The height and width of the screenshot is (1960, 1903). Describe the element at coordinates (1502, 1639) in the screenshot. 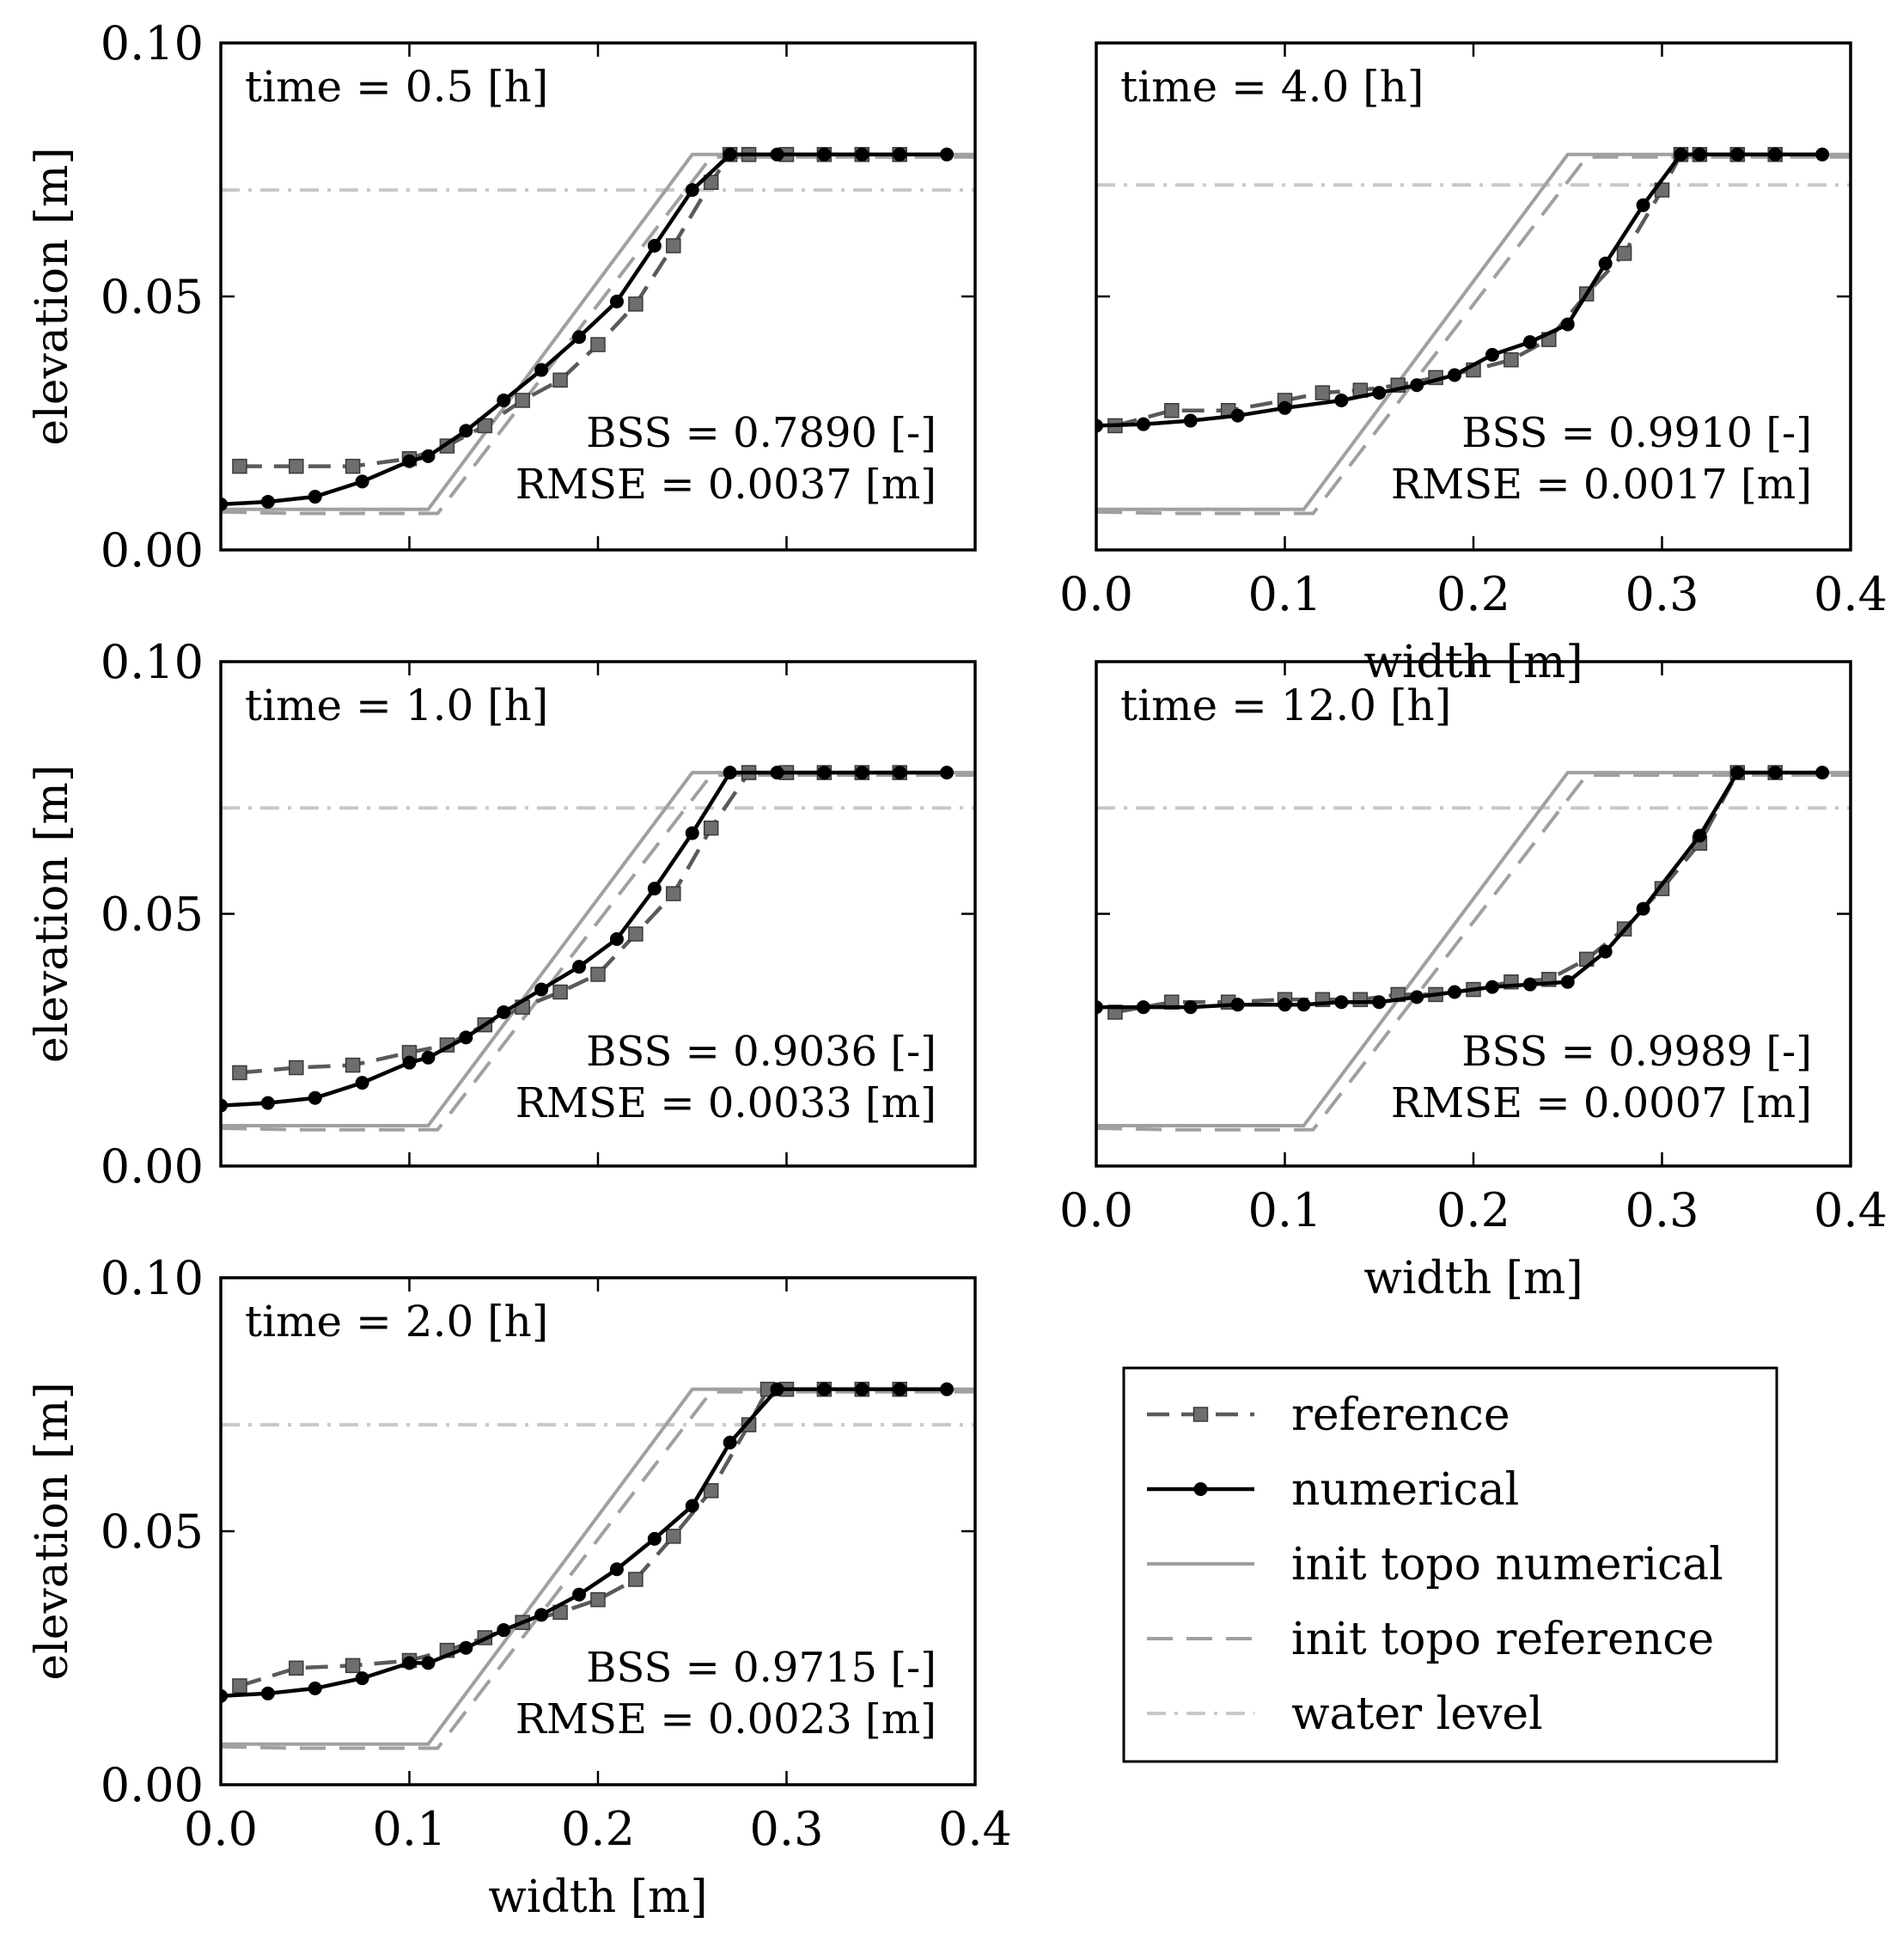

I see `legend-label: init topo reference` at that location.